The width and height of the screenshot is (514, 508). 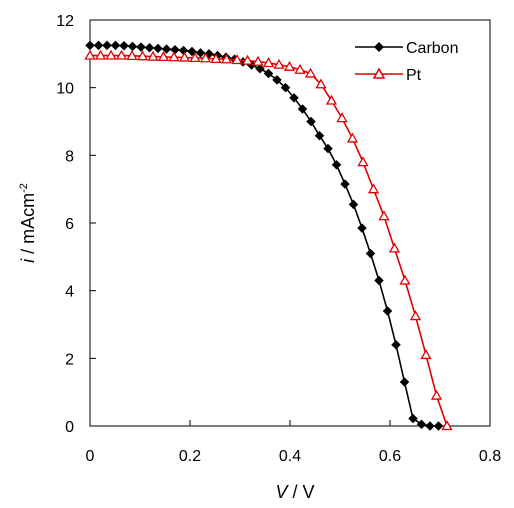 What do you see at coordinates (432, 48) in the screenshot?
I see `legend-label-carbon: Carbon` at bounding box center [432, 48].